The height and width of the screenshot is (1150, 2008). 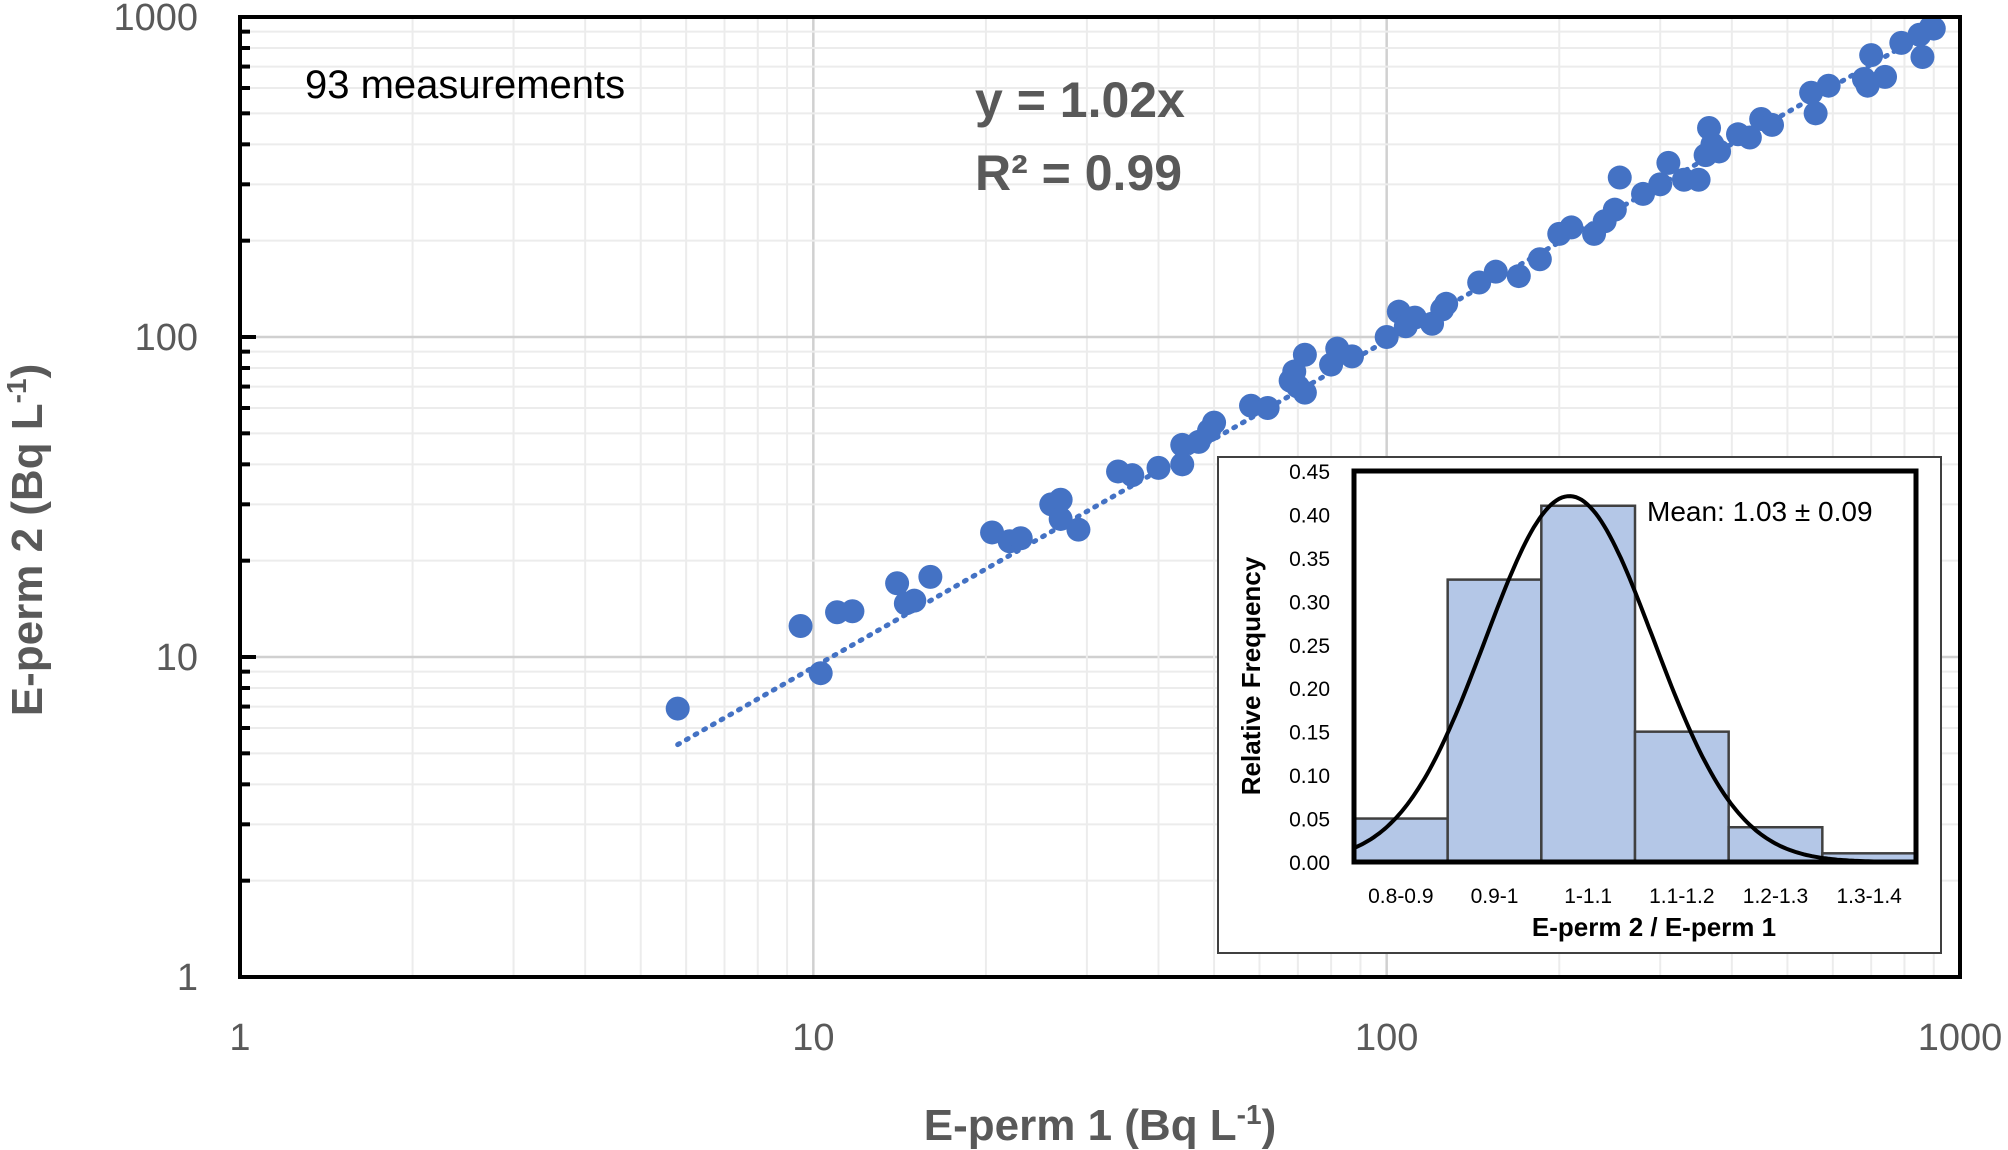 I want to click on inset-plot-frame, so click(x=1635, y=666).